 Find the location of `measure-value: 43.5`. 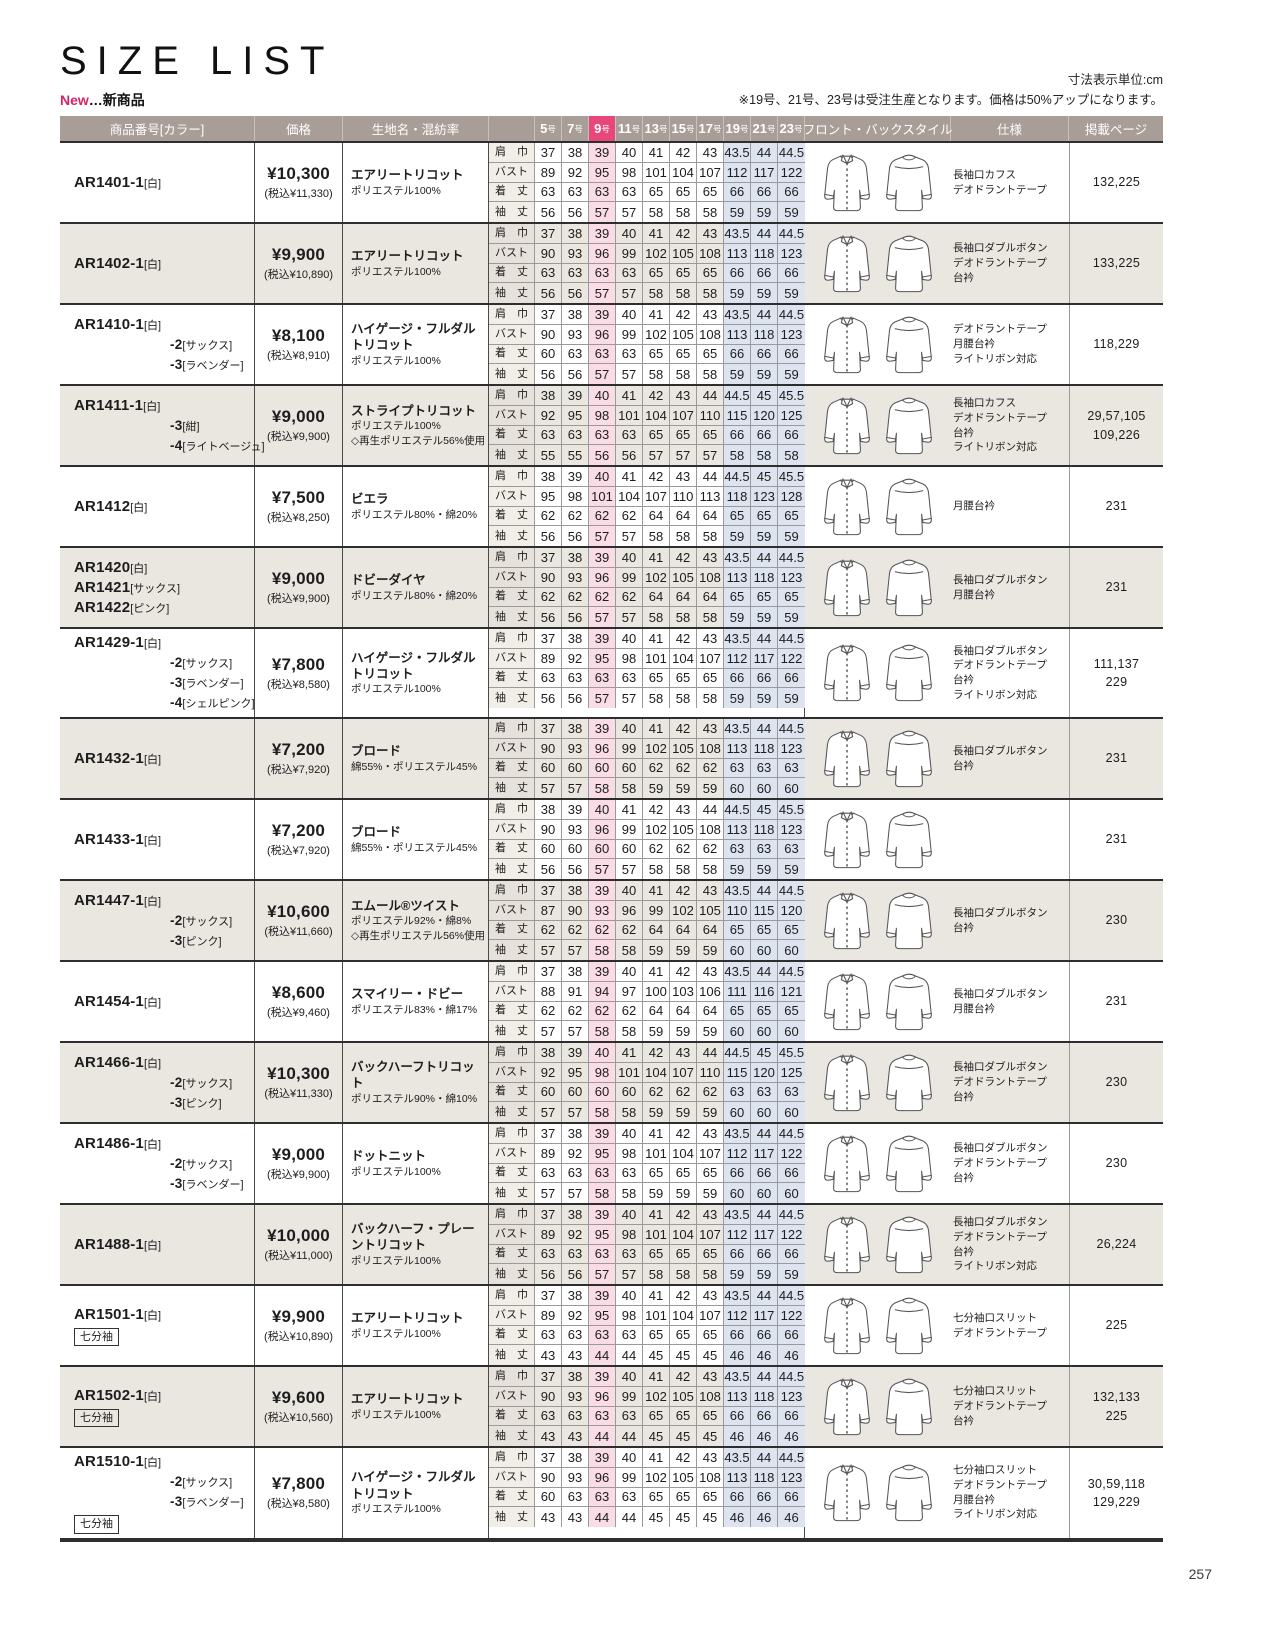

measure-value: 43.5 is located at coordinates (737, 315).